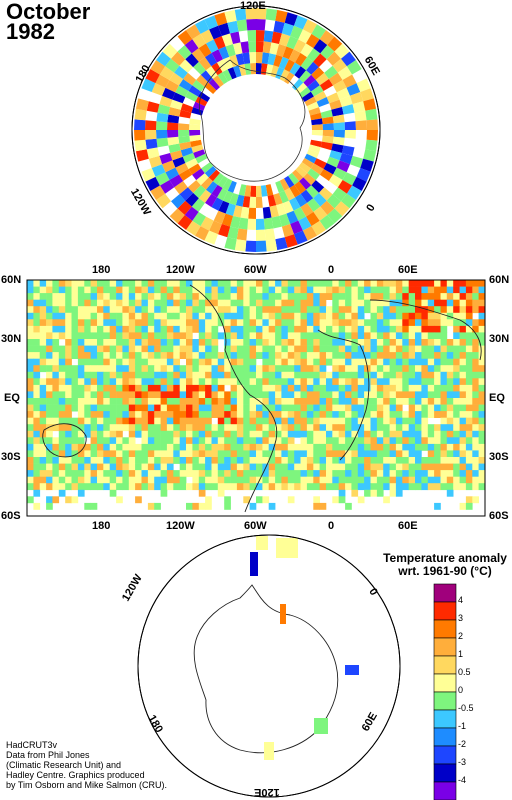 The height and width of the screenshot is (800, 512). What do you see at coordinates (11, 339) in the screenshot?
I see `wm-lat-left-30n: 30N` at bounding box center [11, 339].